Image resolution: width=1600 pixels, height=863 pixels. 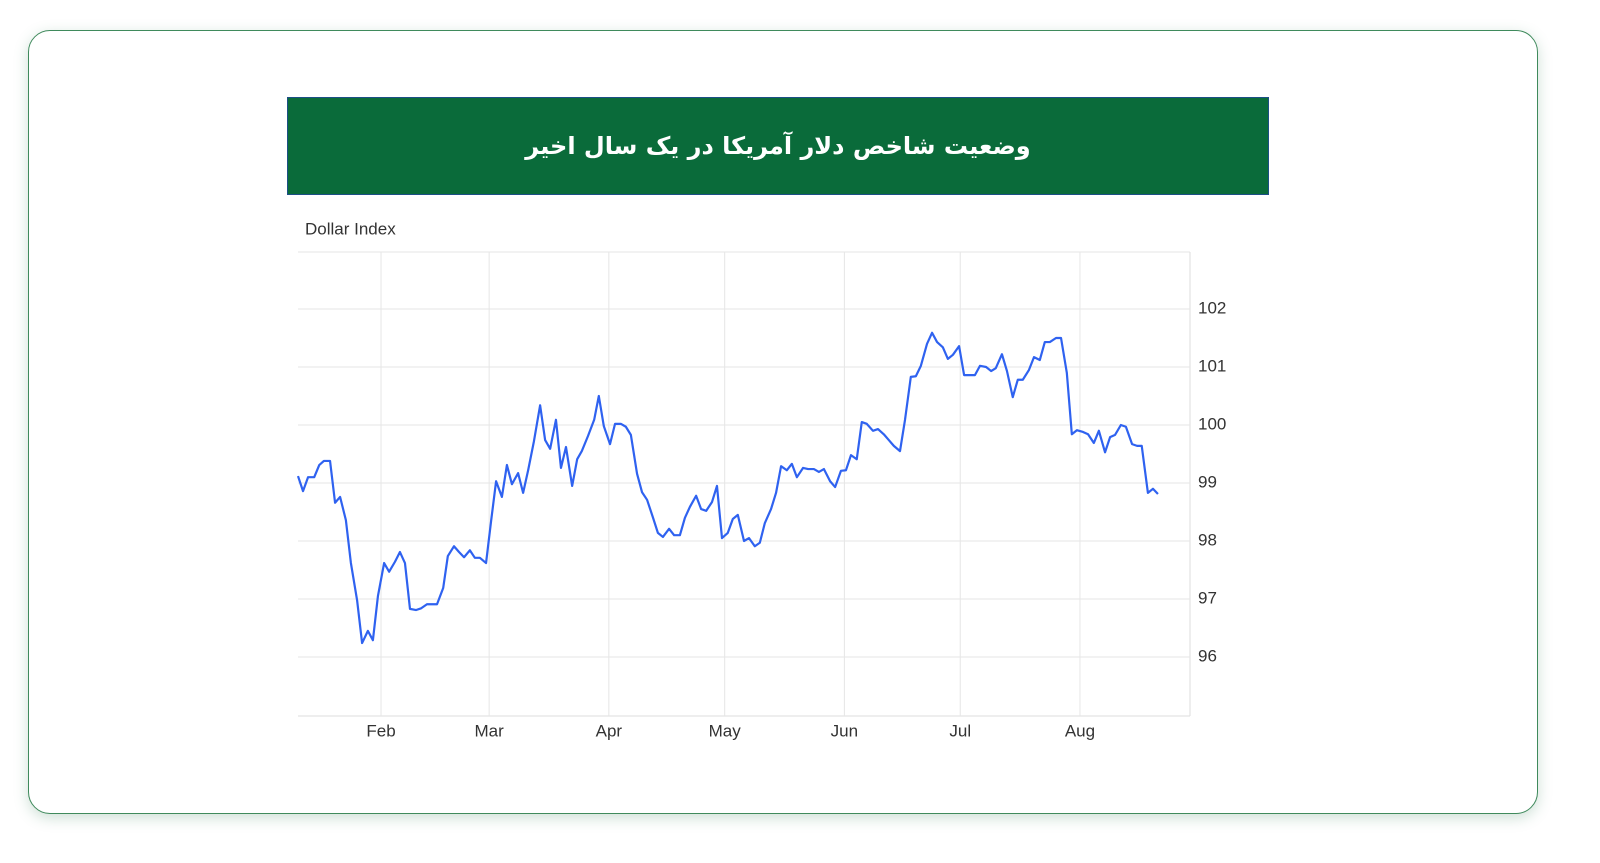 I want to click on y-tick-label: 100, so click(x=1212, y=423).